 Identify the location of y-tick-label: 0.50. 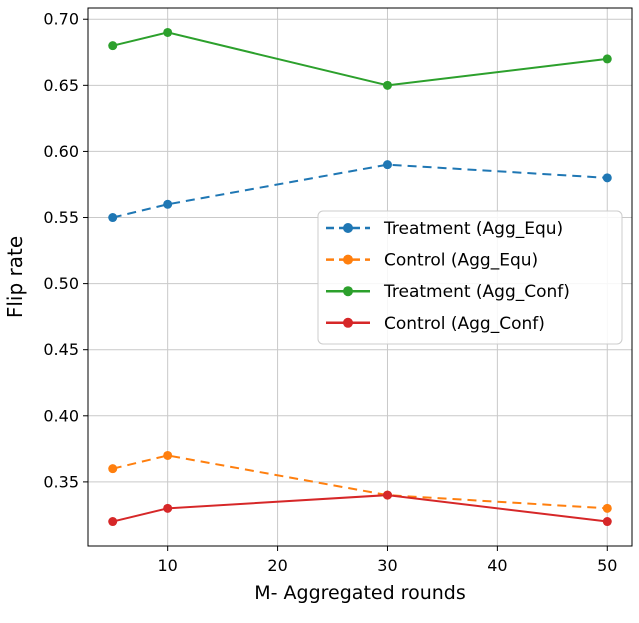
(61, 283).